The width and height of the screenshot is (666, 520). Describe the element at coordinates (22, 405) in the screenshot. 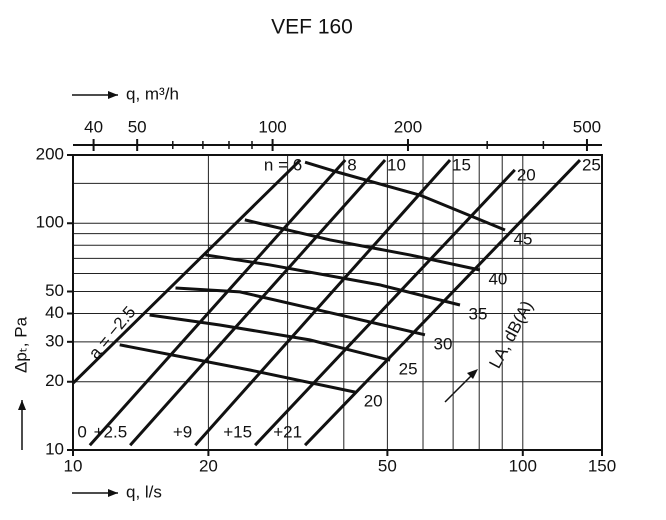

I see `y-arrow-head` at that location.